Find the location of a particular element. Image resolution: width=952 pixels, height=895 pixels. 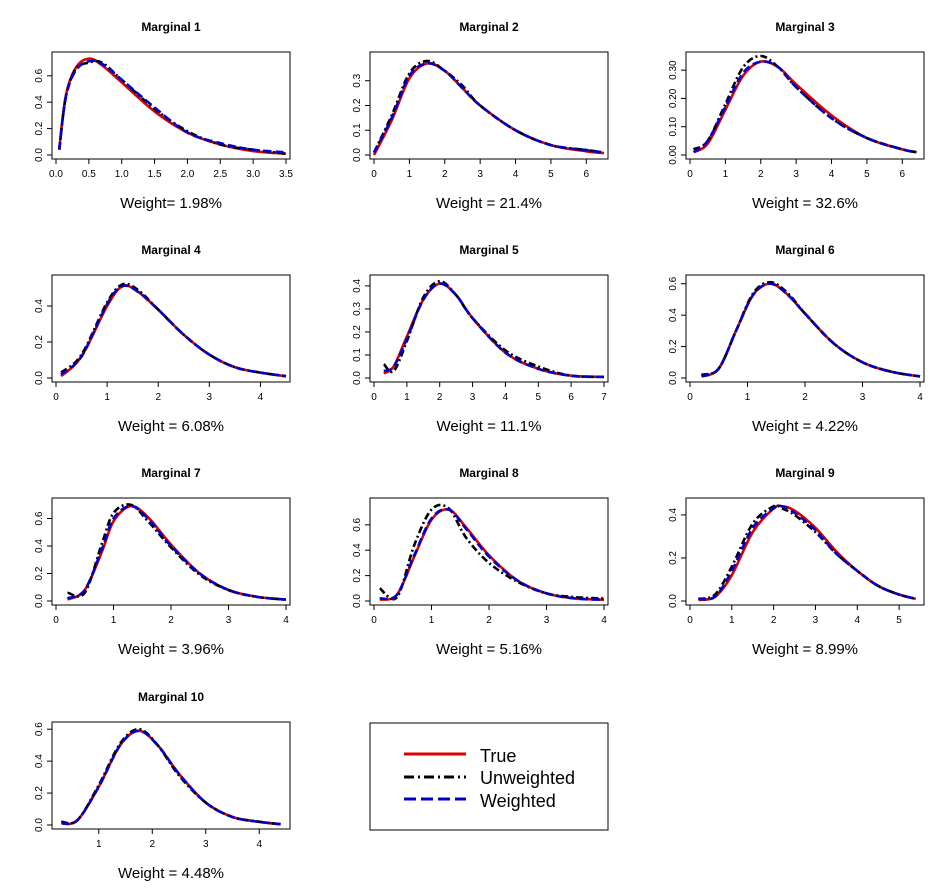

weight-label: Weight = 6.08% is located at coordinates (171, 426).